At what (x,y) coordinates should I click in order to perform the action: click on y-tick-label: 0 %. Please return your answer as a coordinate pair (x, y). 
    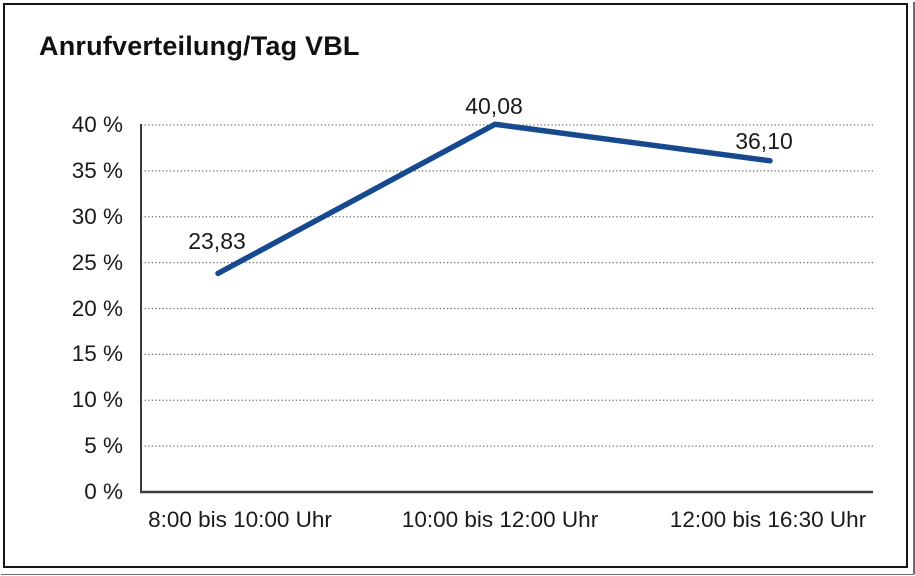
    Looking at the image, I should click on (103, 491).